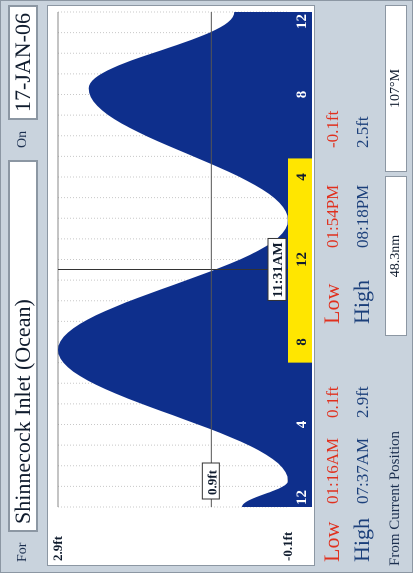  I want to click on y-axis-top-label: 2.9ft, so click(57, 548).